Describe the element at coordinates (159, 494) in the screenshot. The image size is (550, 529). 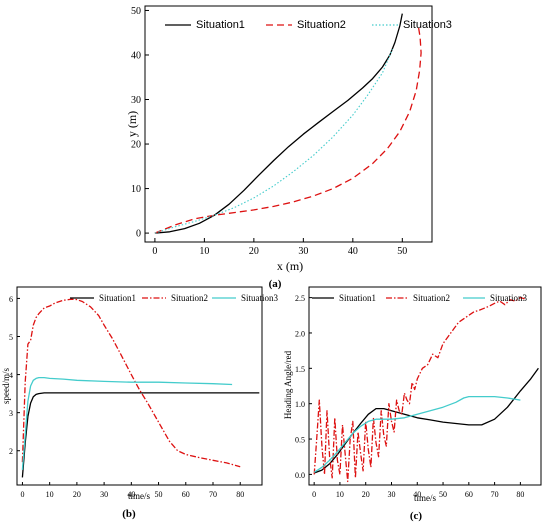
I see `panel-b-xtick-label: 50` at that location.